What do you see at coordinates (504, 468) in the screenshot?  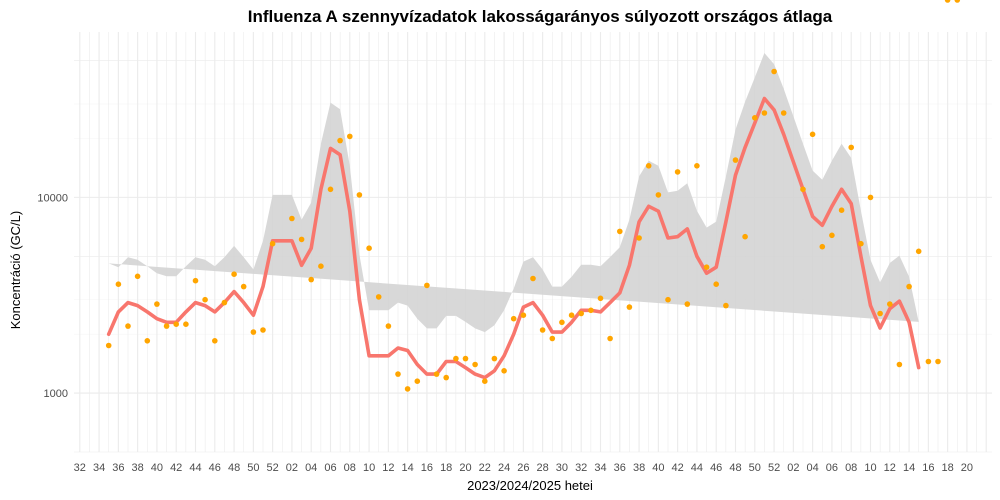 I see `x-tick-label: 24` at bounding box center [504, 468].